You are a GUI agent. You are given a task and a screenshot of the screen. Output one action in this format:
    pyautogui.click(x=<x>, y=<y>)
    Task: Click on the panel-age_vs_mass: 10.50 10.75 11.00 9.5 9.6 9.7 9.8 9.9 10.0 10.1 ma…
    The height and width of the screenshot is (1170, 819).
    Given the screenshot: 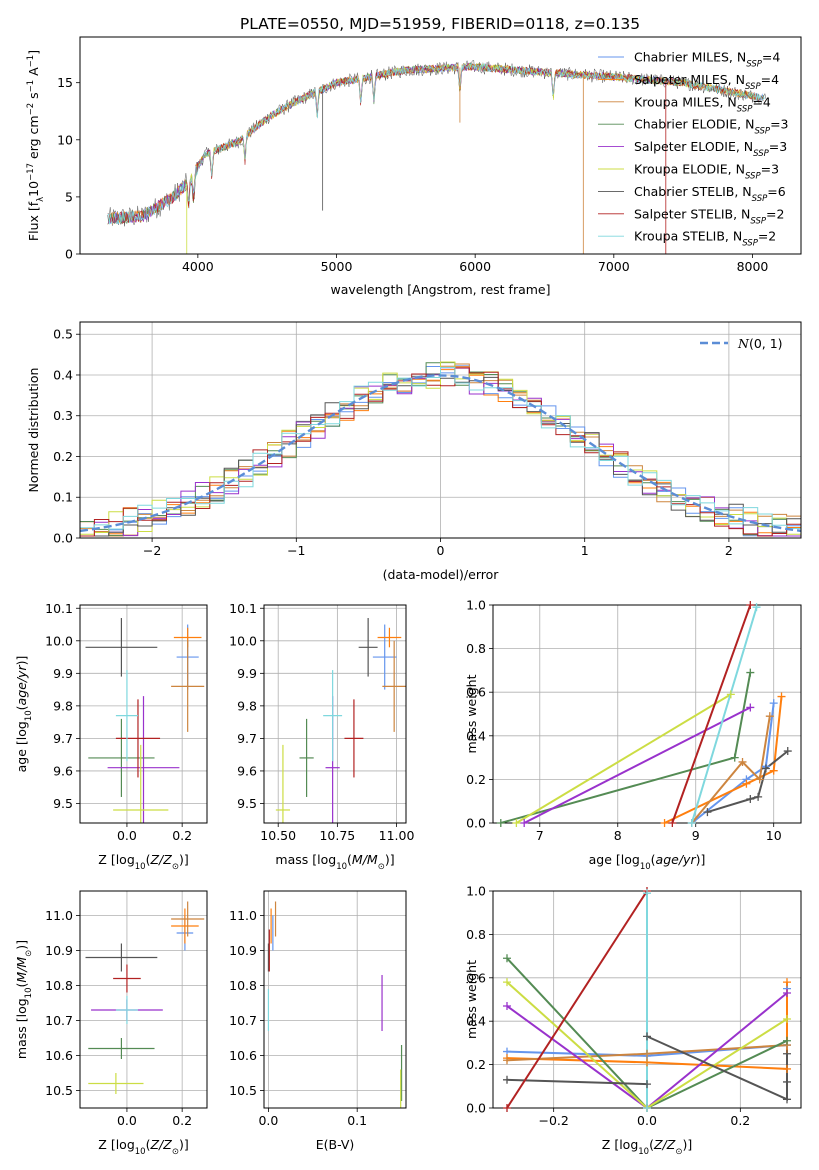 What is the action you would take?
    pyautogui.click(x=321, y=736)
    